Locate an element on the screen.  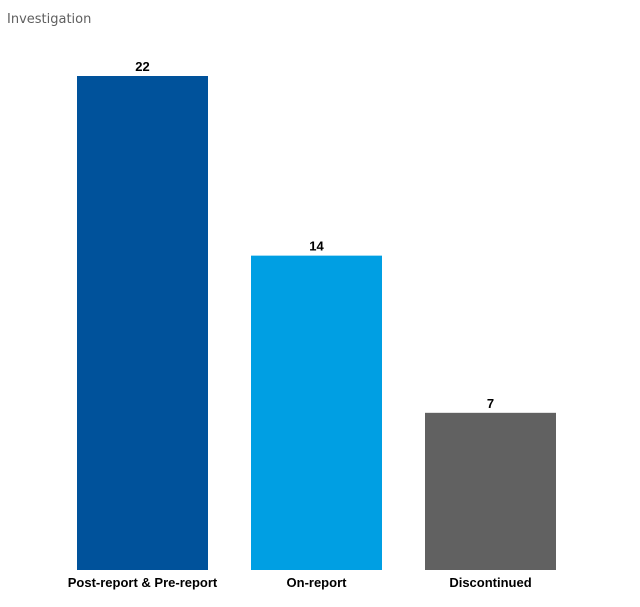
data-label-2: 14 is located at coordinates (316, 246).